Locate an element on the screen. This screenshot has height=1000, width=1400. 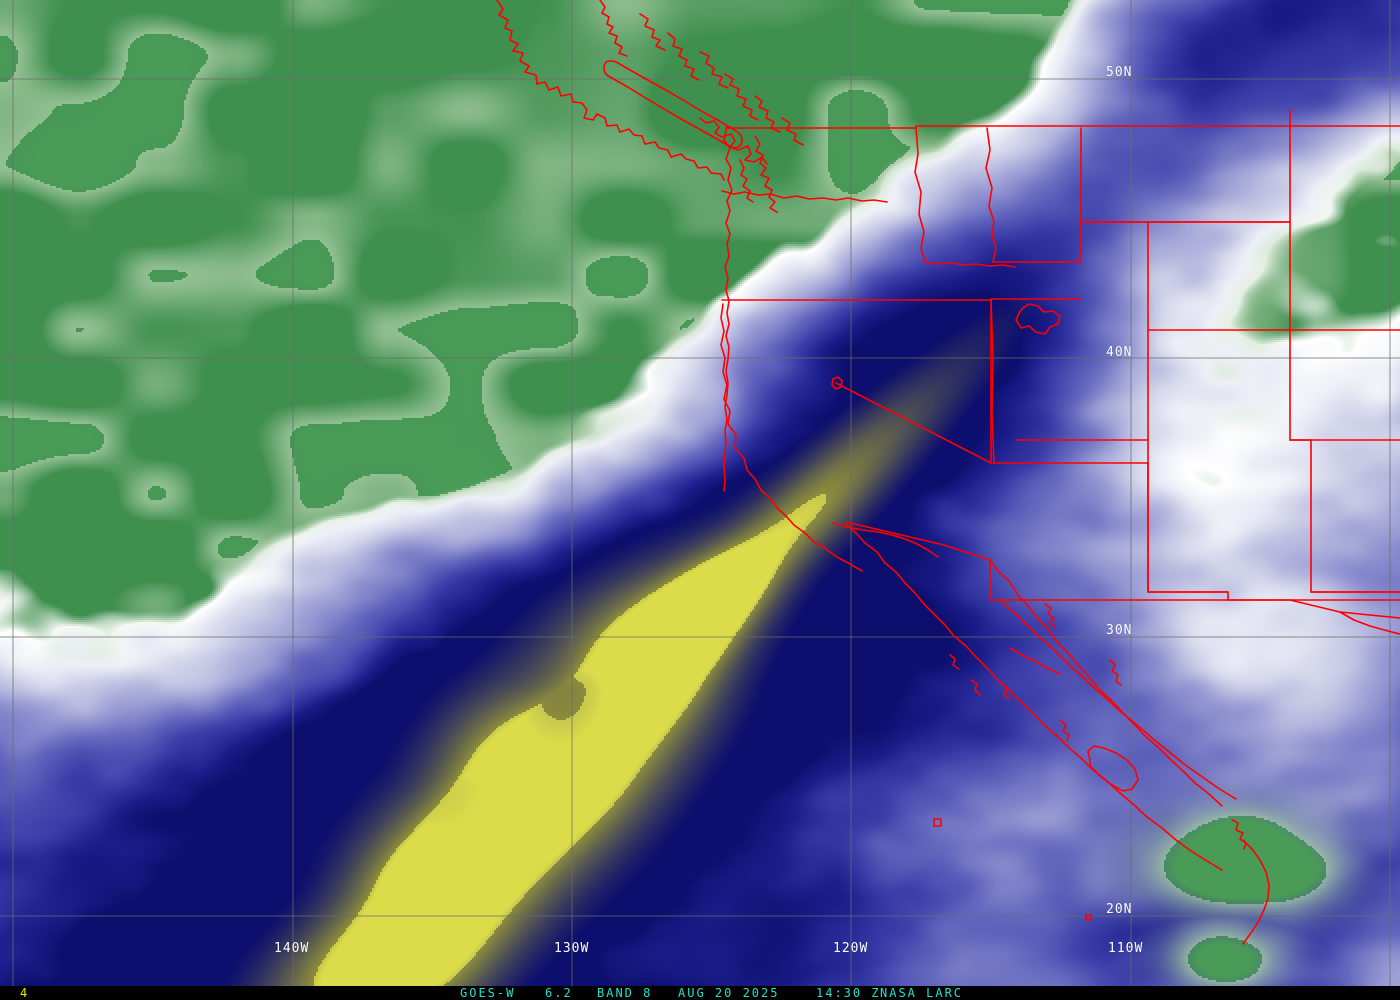
washington-oregon-border is located at coordinates (804, 196).